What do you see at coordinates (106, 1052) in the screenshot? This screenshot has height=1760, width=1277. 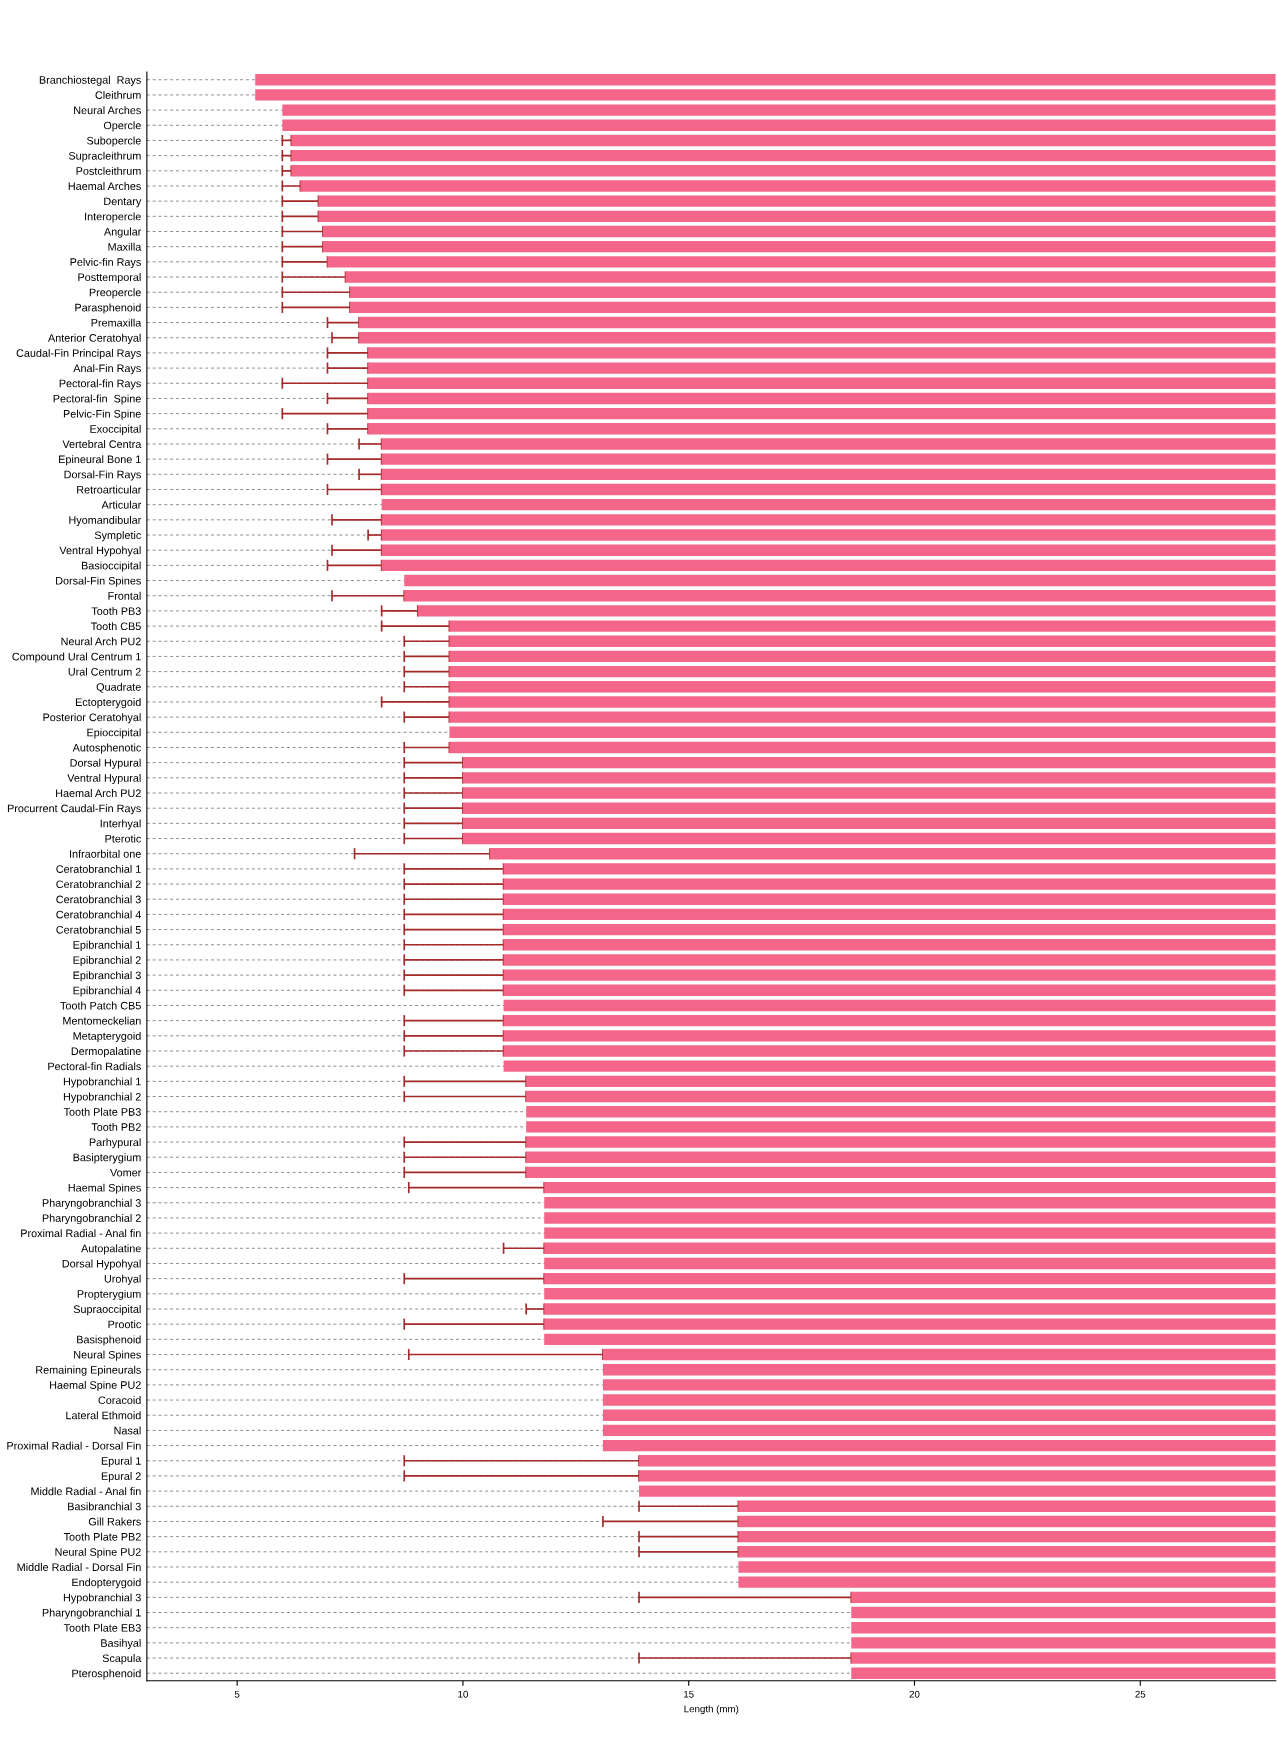 I see `y-tick-label: Dermopalatine` at bounding box center [106, 1052].